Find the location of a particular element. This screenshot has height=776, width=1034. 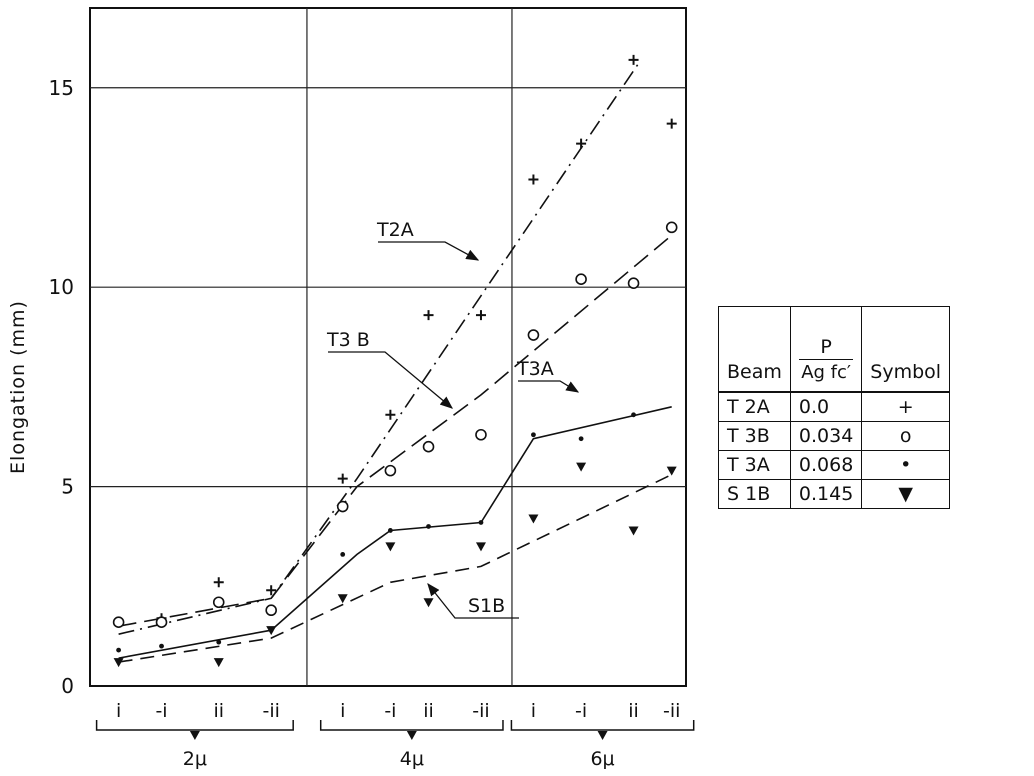

legend-ratio: 0.068 is located at coordinates (826, 465).